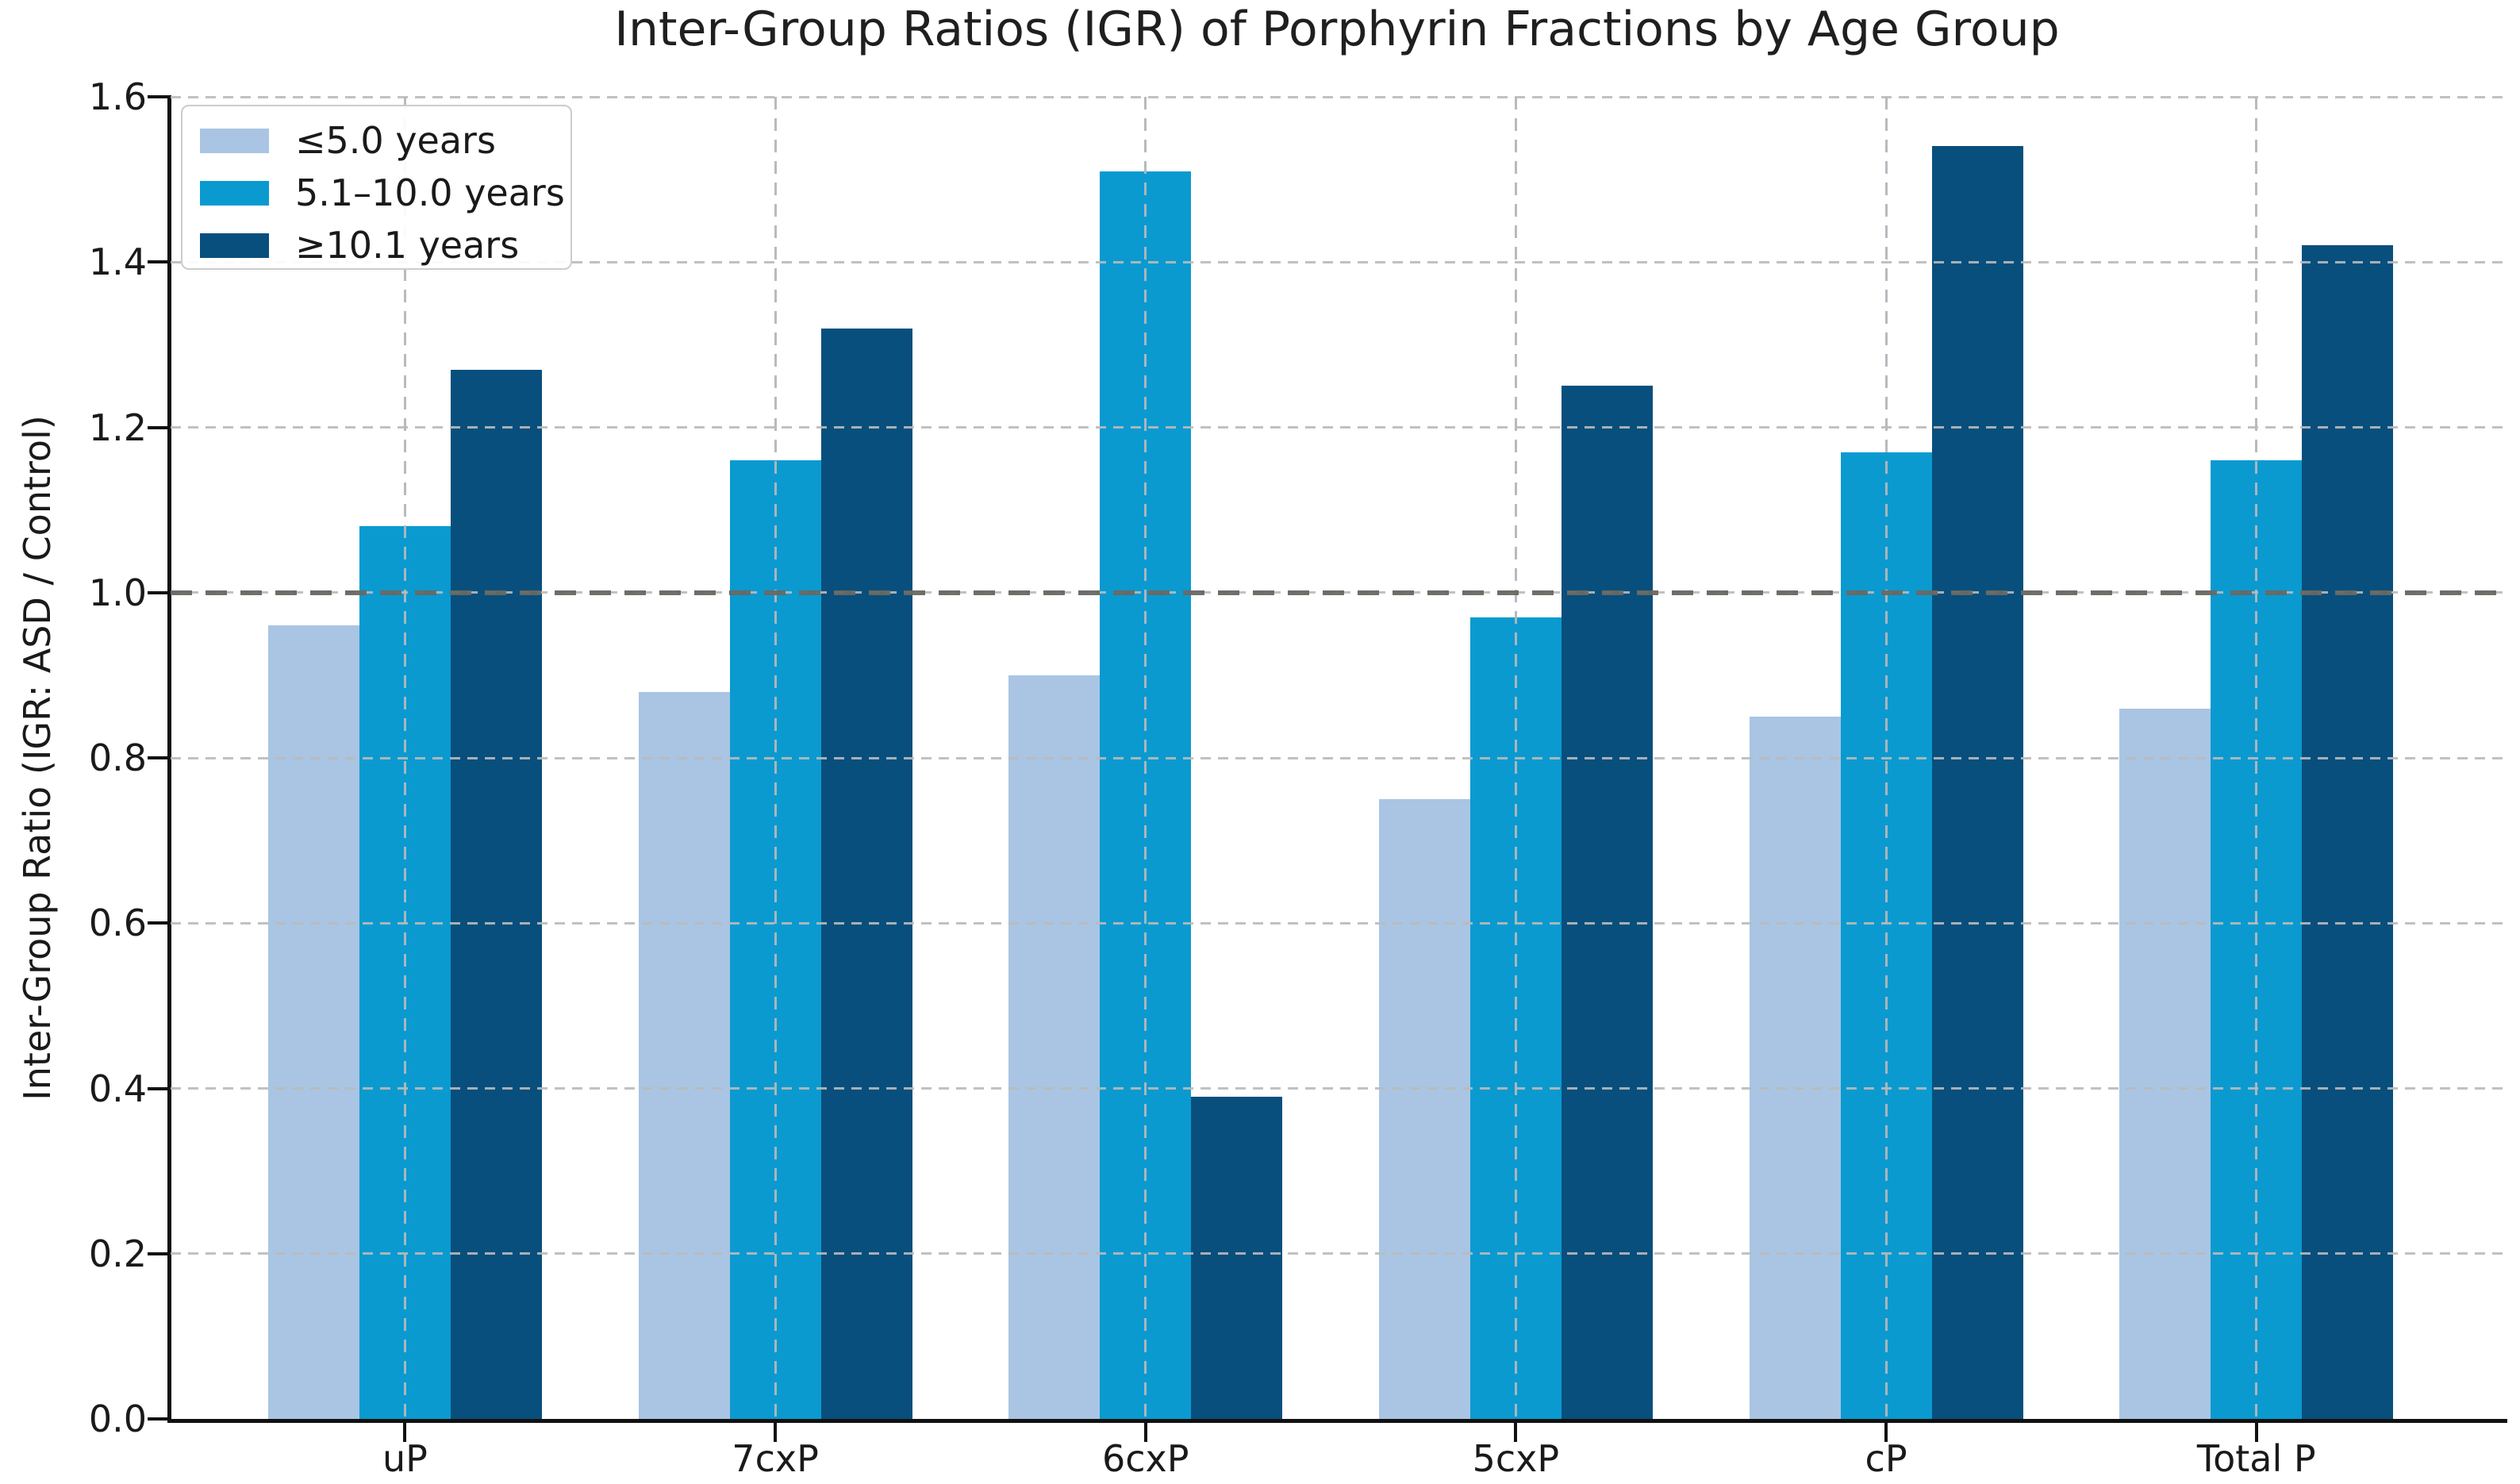 The width and height of the screenshot is (2520, 1484). What do you see at coordinates (1516, 1432) in the screenshot?
I see `x-tick-5cxp` at bounding box center [1516, 1432].